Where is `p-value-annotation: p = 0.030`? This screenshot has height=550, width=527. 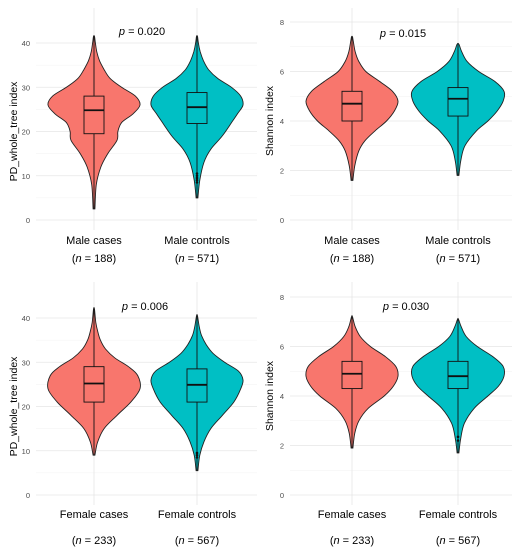 p-value-annotation: p = 0.030 is located at coordinates (405, 307).